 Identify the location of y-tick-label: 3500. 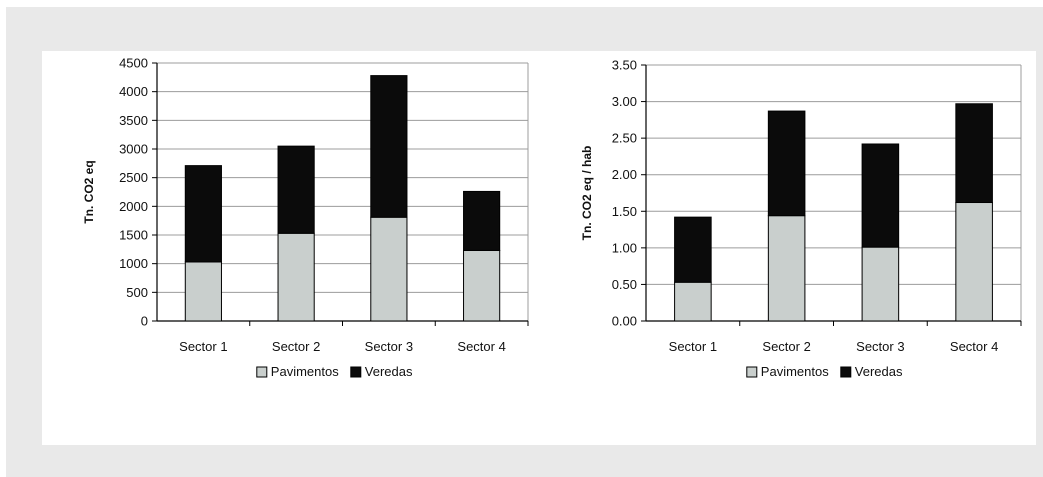
(133, 120).